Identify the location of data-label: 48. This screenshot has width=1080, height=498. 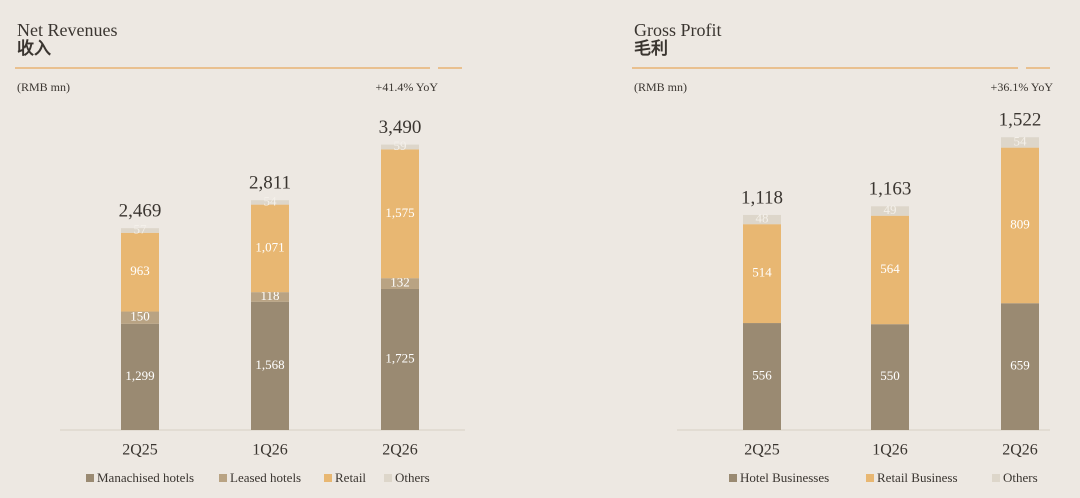
(762, 218).